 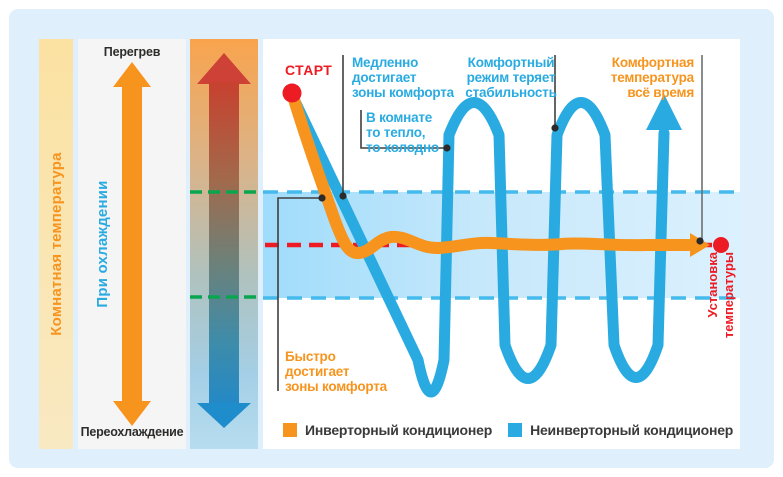 I want to click on annotation-room-swing: В комнате то тепло, то холодно, so click(x=402, y=132).